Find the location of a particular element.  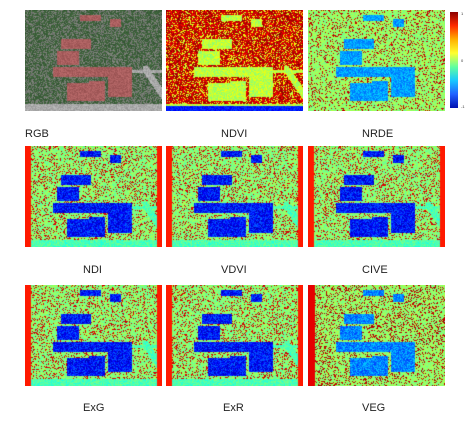

label-nrde: NRDE is located at coordinates (378, 134).